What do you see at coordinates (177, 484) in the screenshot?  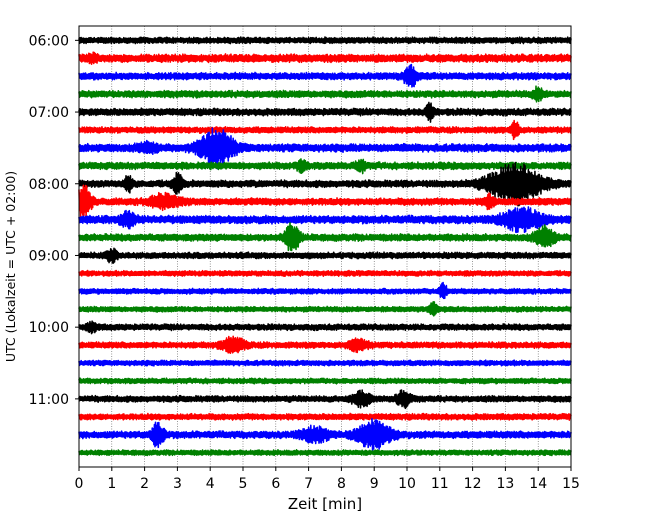 I see `x-tick-label: 3` at bounding box center [177, 484].